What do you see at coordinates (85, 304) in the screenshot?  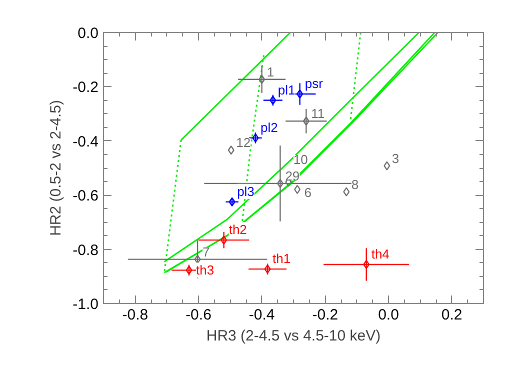 I see `y-tick-label: -1.0` at bounding box center [85, 304].